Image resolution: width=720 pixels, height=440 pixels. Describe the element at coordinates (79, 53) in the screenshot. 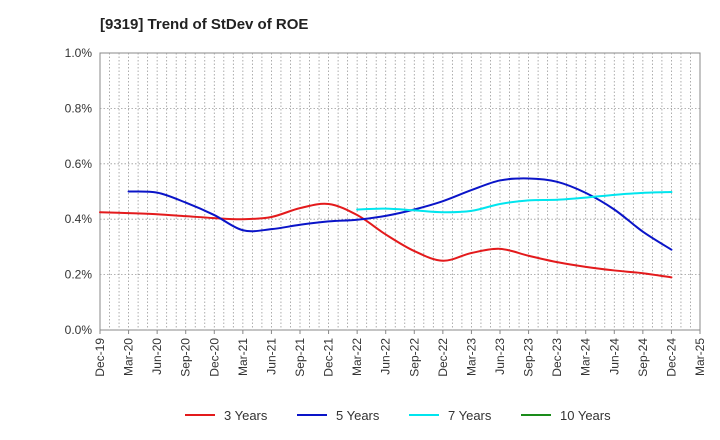

I see `y-tick-label: 1.0%` at that location.